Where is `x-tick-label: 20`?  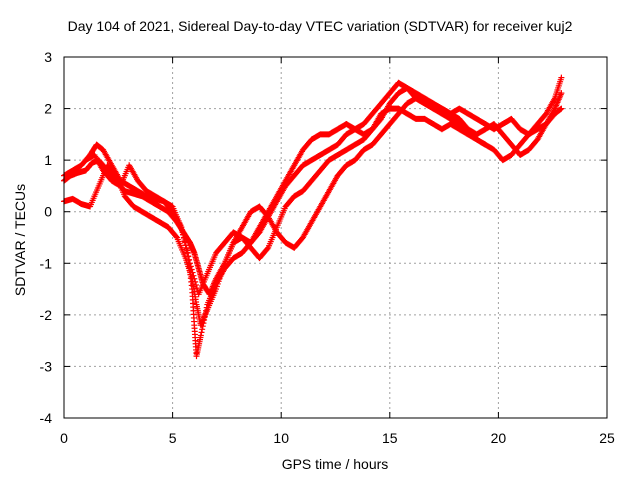
x-tick-label: 20 is located at coordinates (499, 438).